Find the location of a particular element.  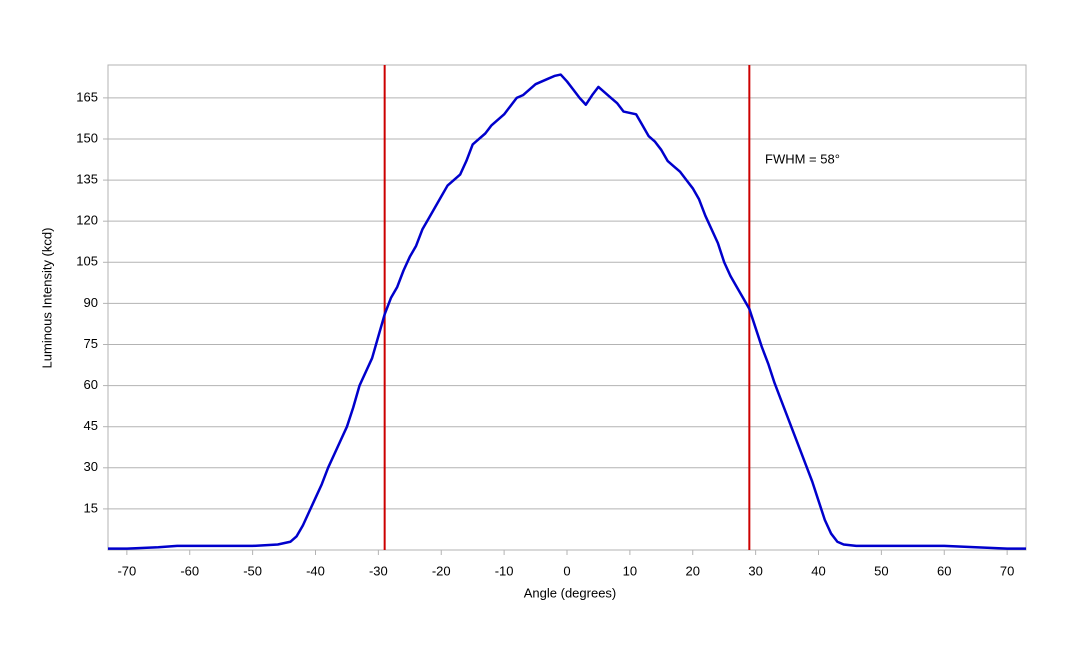

y-tick-label: 15 is located at coordinates (91, 507).